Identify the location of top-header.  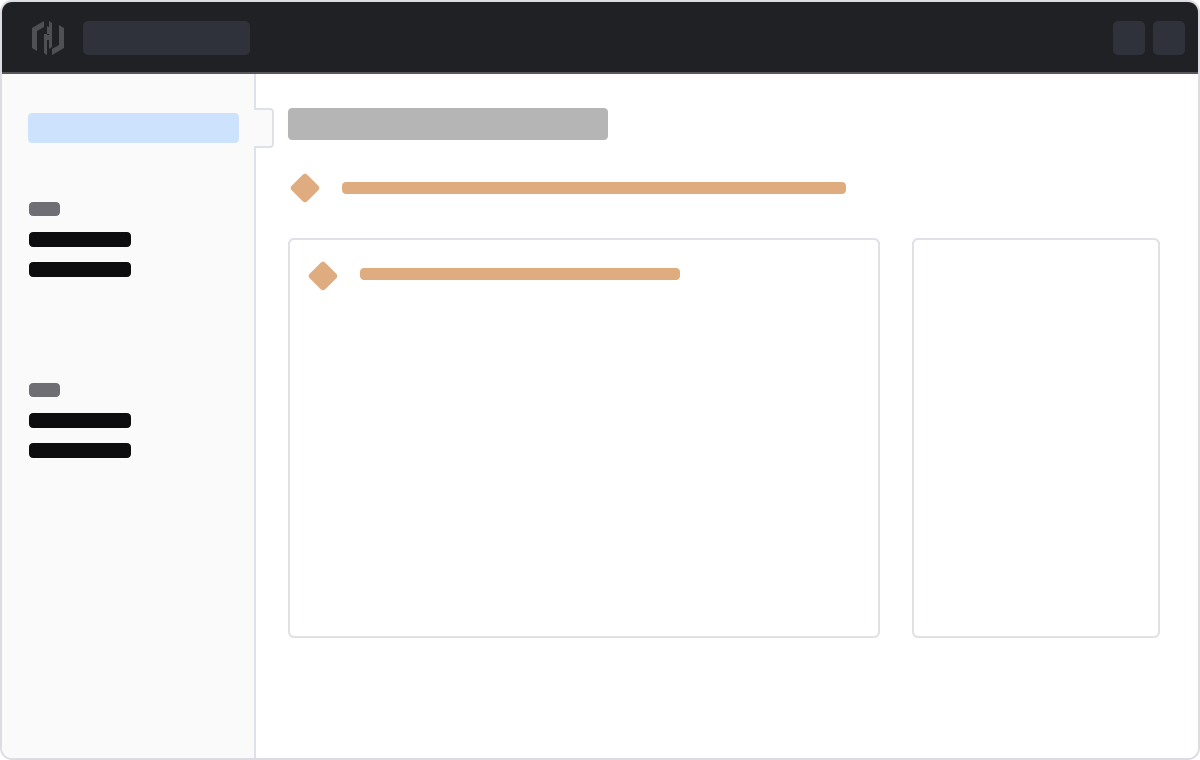
(600, 38).